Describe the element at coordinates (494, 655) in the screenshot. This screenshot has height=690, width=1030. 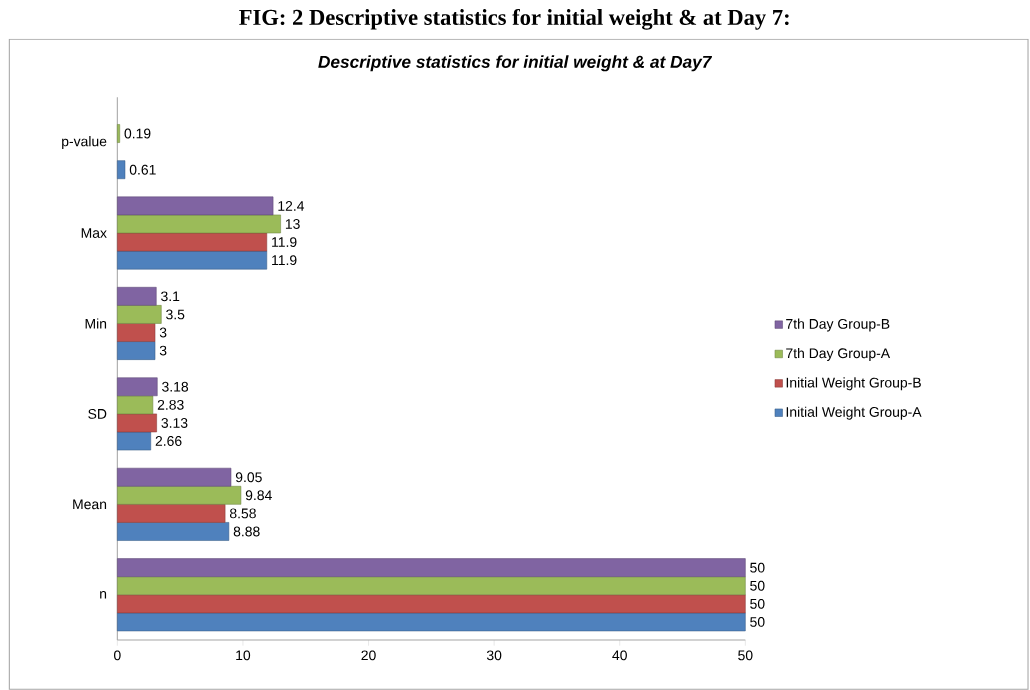
I see `x-tick-label: 30` at that location.